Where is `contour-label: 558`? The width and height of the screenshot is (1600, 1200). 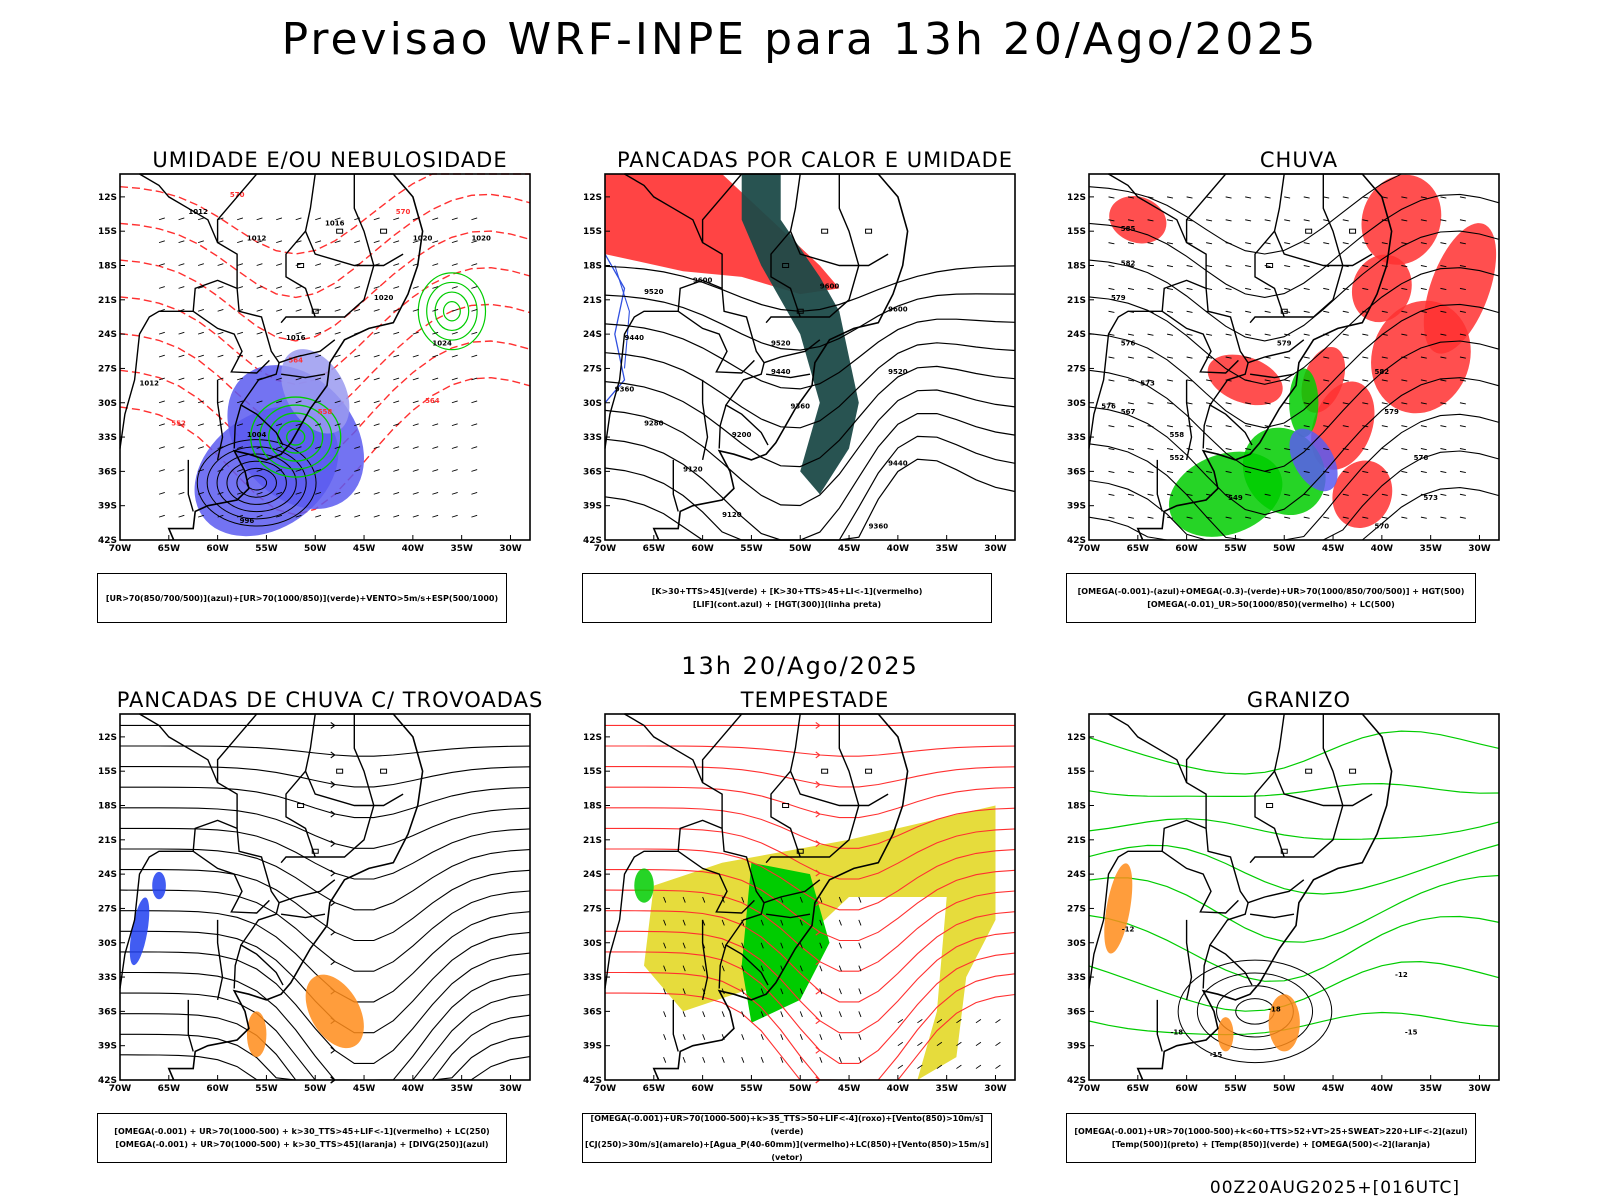
contour-label: 558 is located at coordinates (1177, 435).